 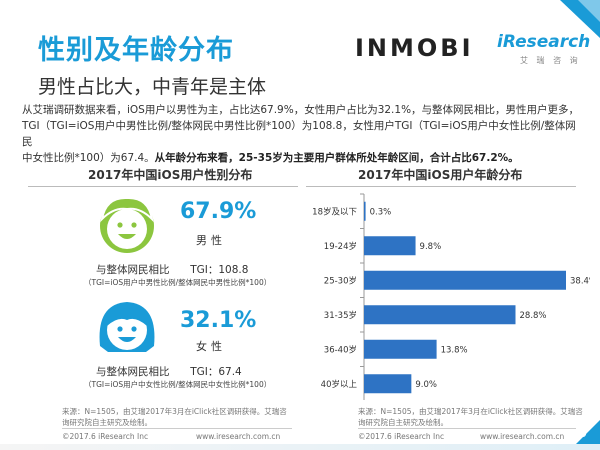 I want to click on age-title-divider, so click(x=441, y=186).